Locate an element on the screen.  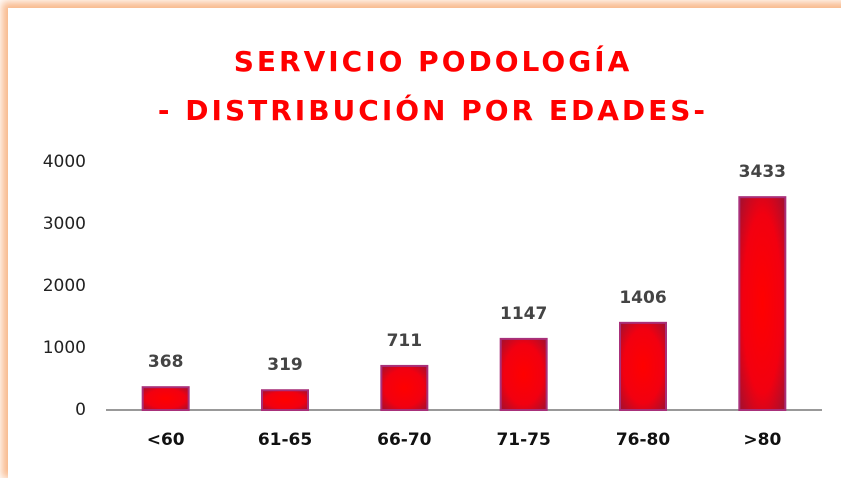
x-tick-label: 61-65 is located at coordinates (285, 440).